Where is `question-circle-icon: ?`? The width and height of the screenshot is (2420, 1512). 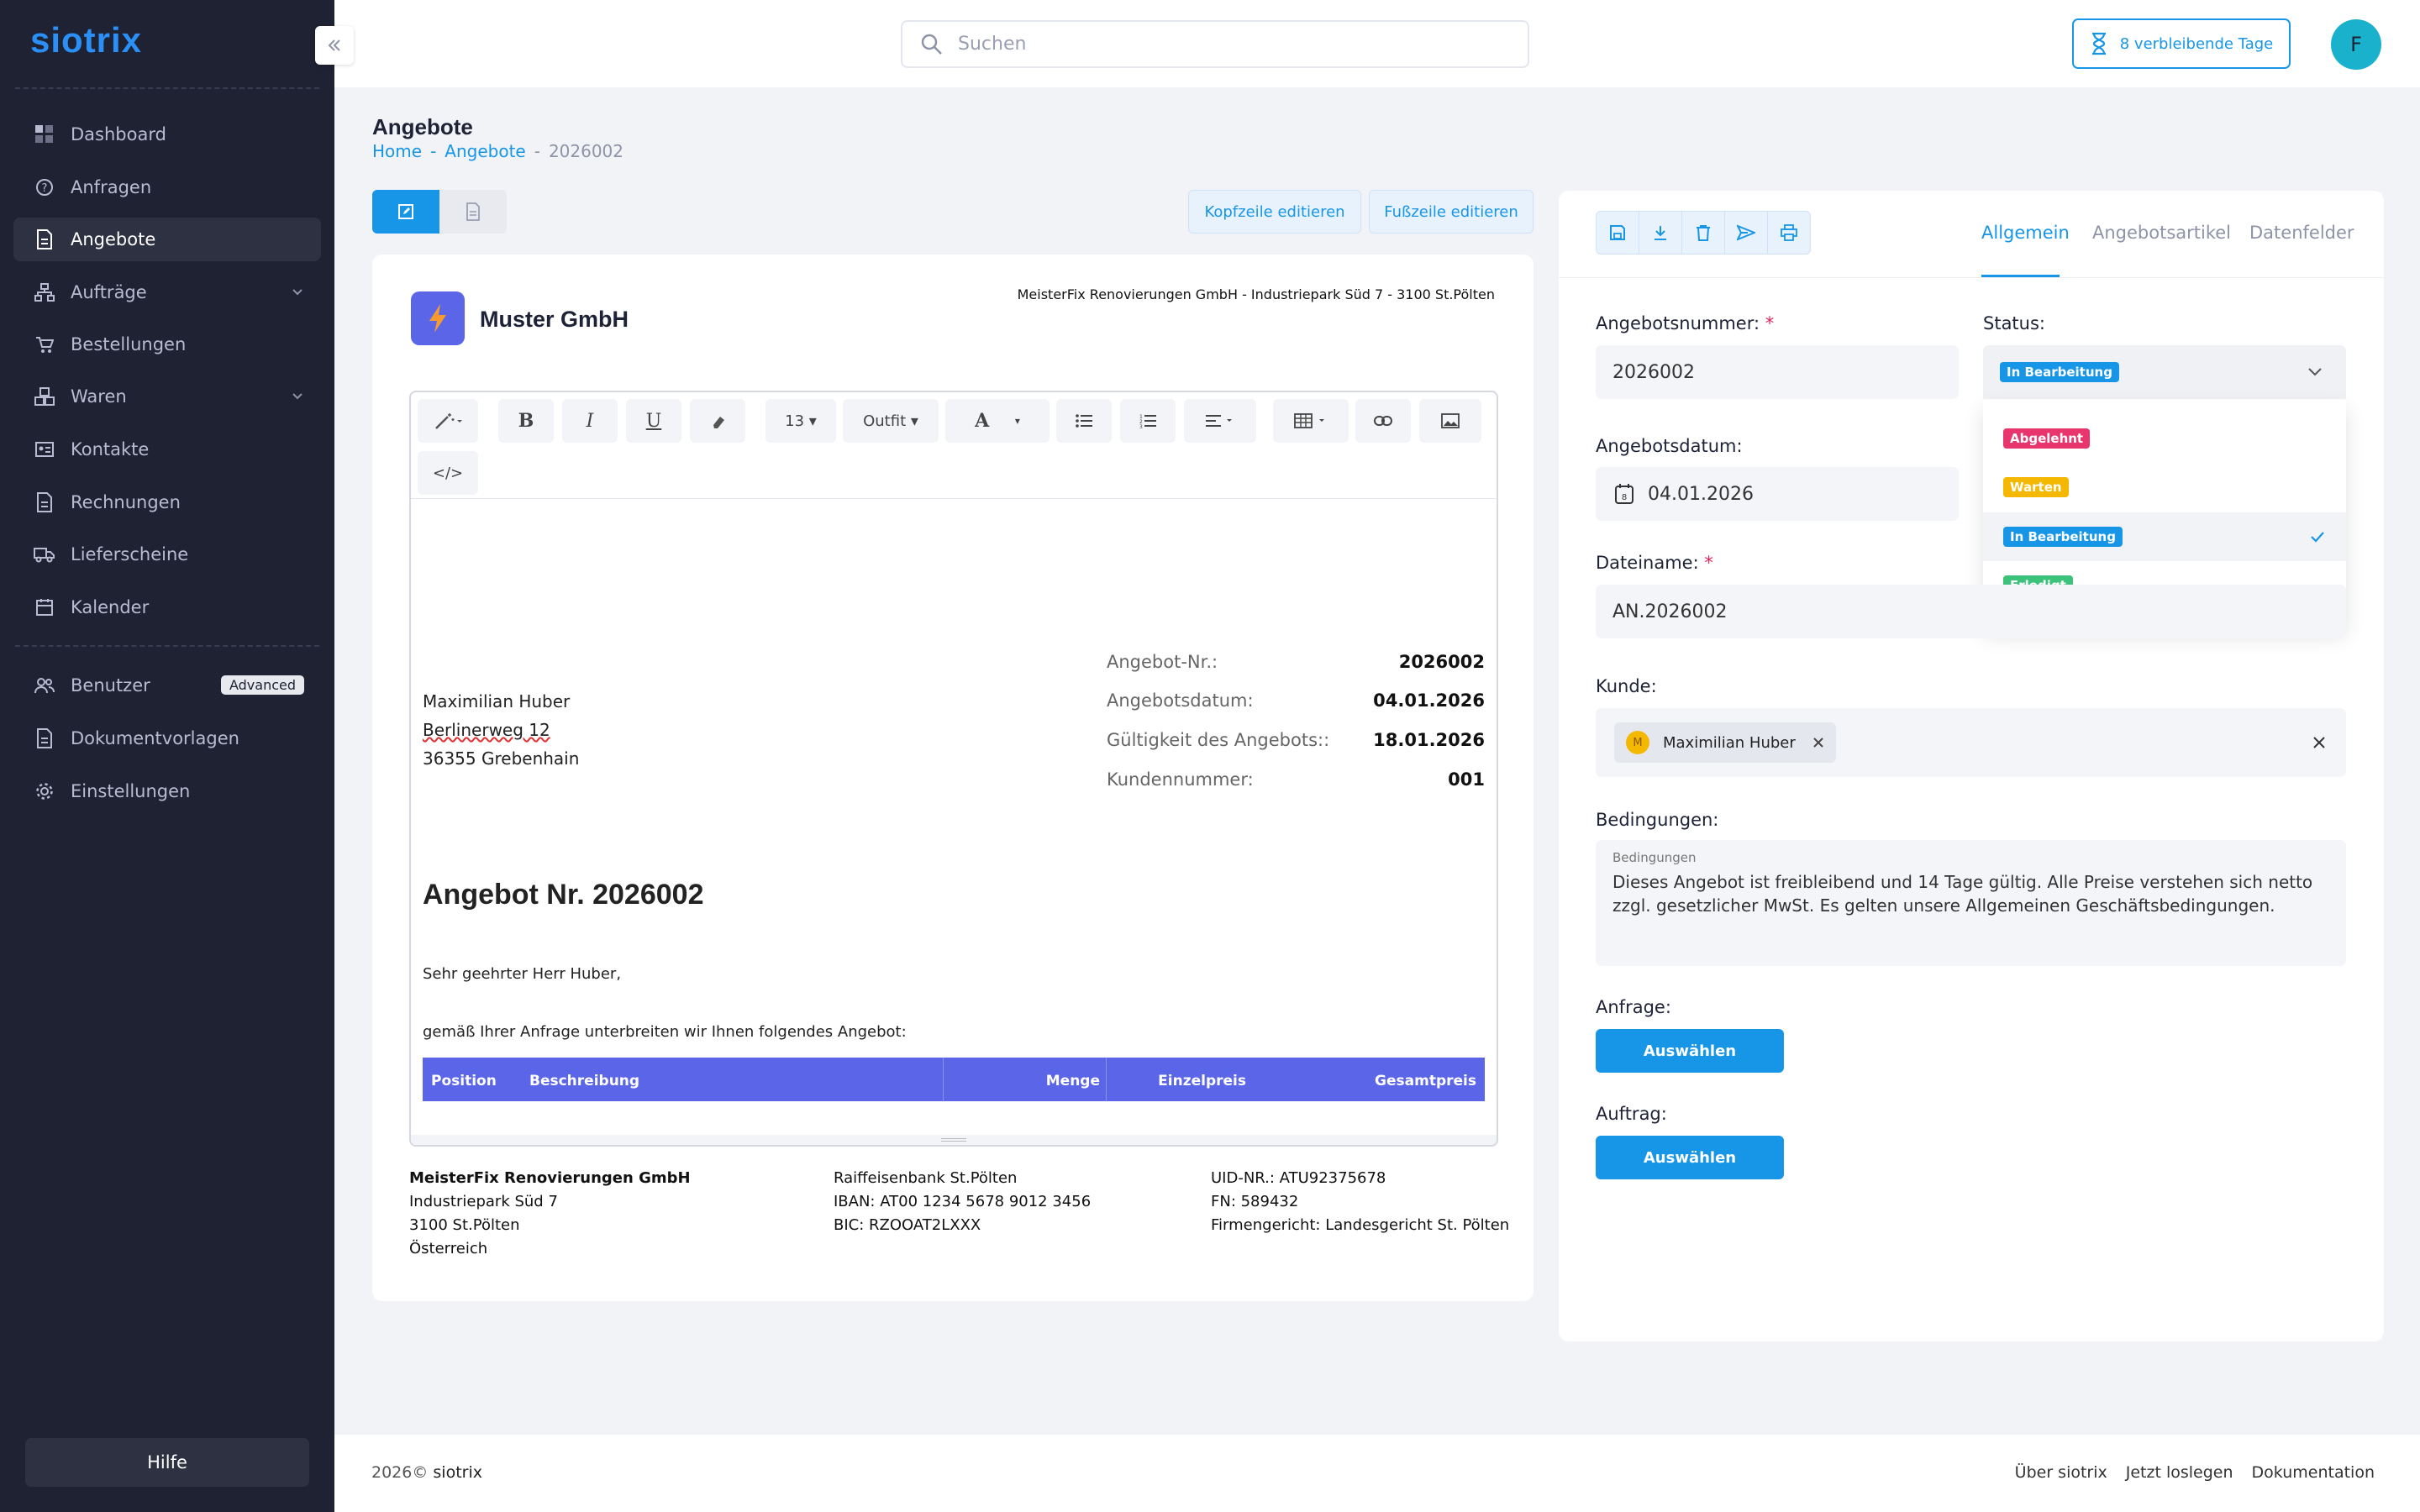
question-circle-icon: ? is located at coordinates (44, 187).